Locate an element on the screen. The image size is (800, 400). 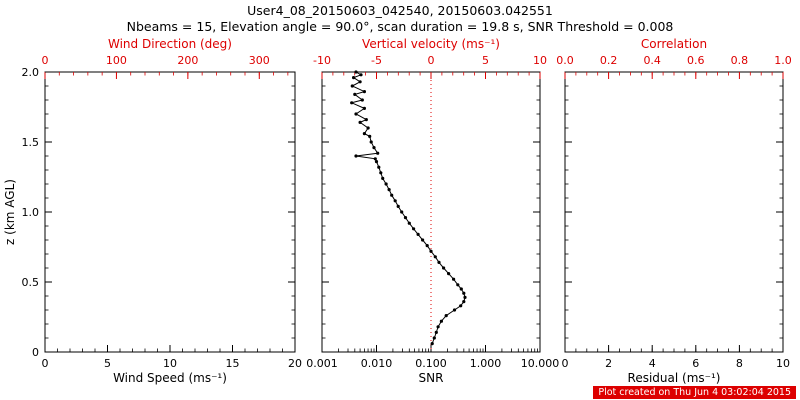
svg-text: 0.0 is located at coordinates (565, 60).